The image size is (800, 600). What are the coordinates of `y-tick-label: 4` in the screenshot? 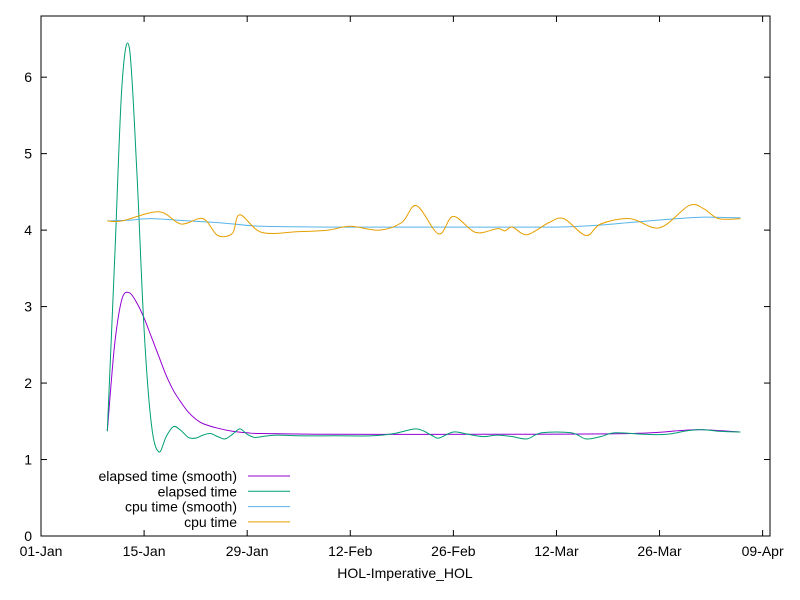 It's located at (28, 230).